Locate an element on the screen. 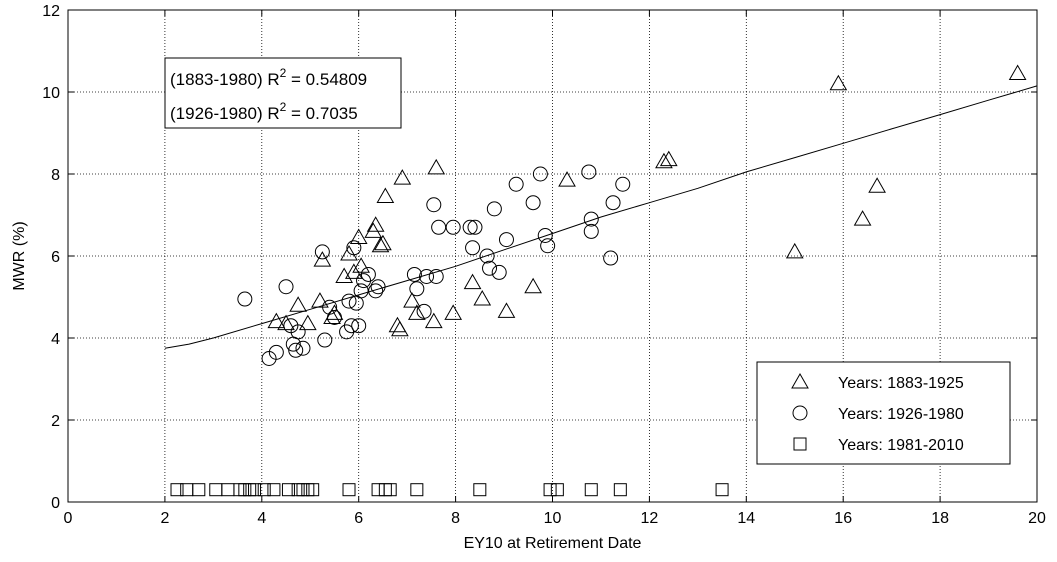  legend-marker-circle is located at coordinates (800, 413).